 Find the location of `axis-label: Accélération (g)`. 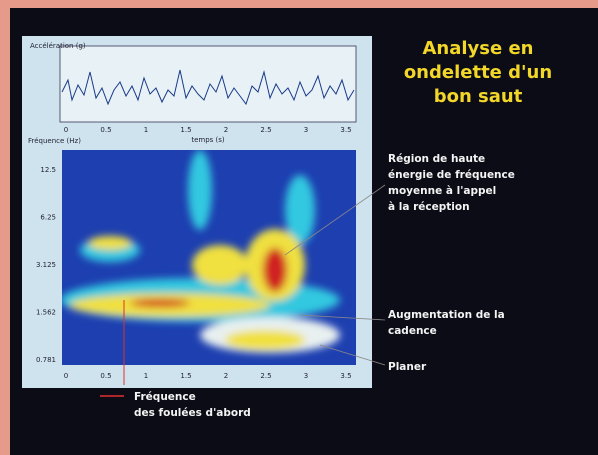

axis-label: Accélération (g) is located at coordinates (58, 46).